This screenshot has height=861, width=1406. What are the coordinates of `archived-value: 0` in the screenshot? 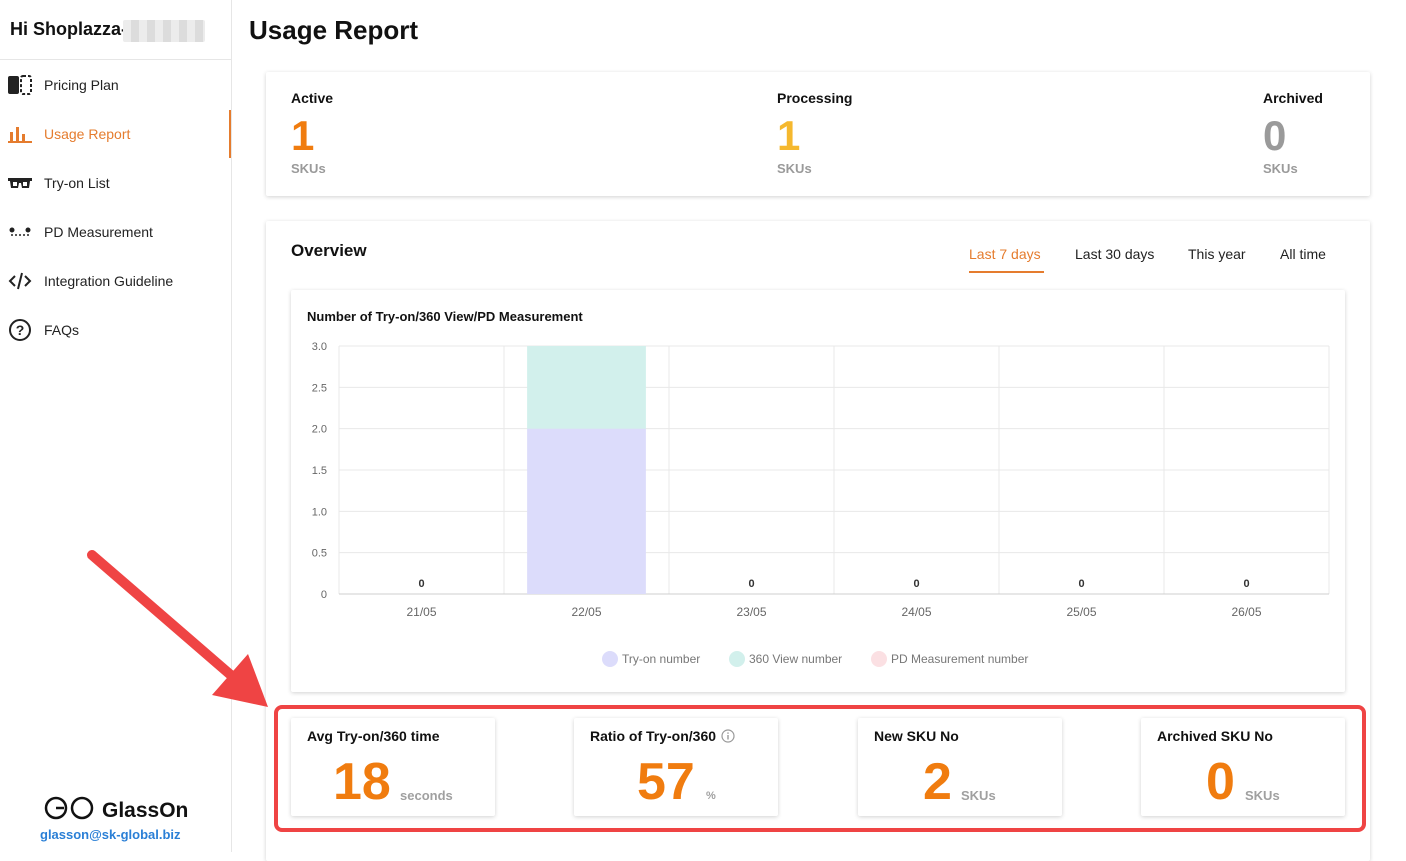 It's located at (1275, 135).